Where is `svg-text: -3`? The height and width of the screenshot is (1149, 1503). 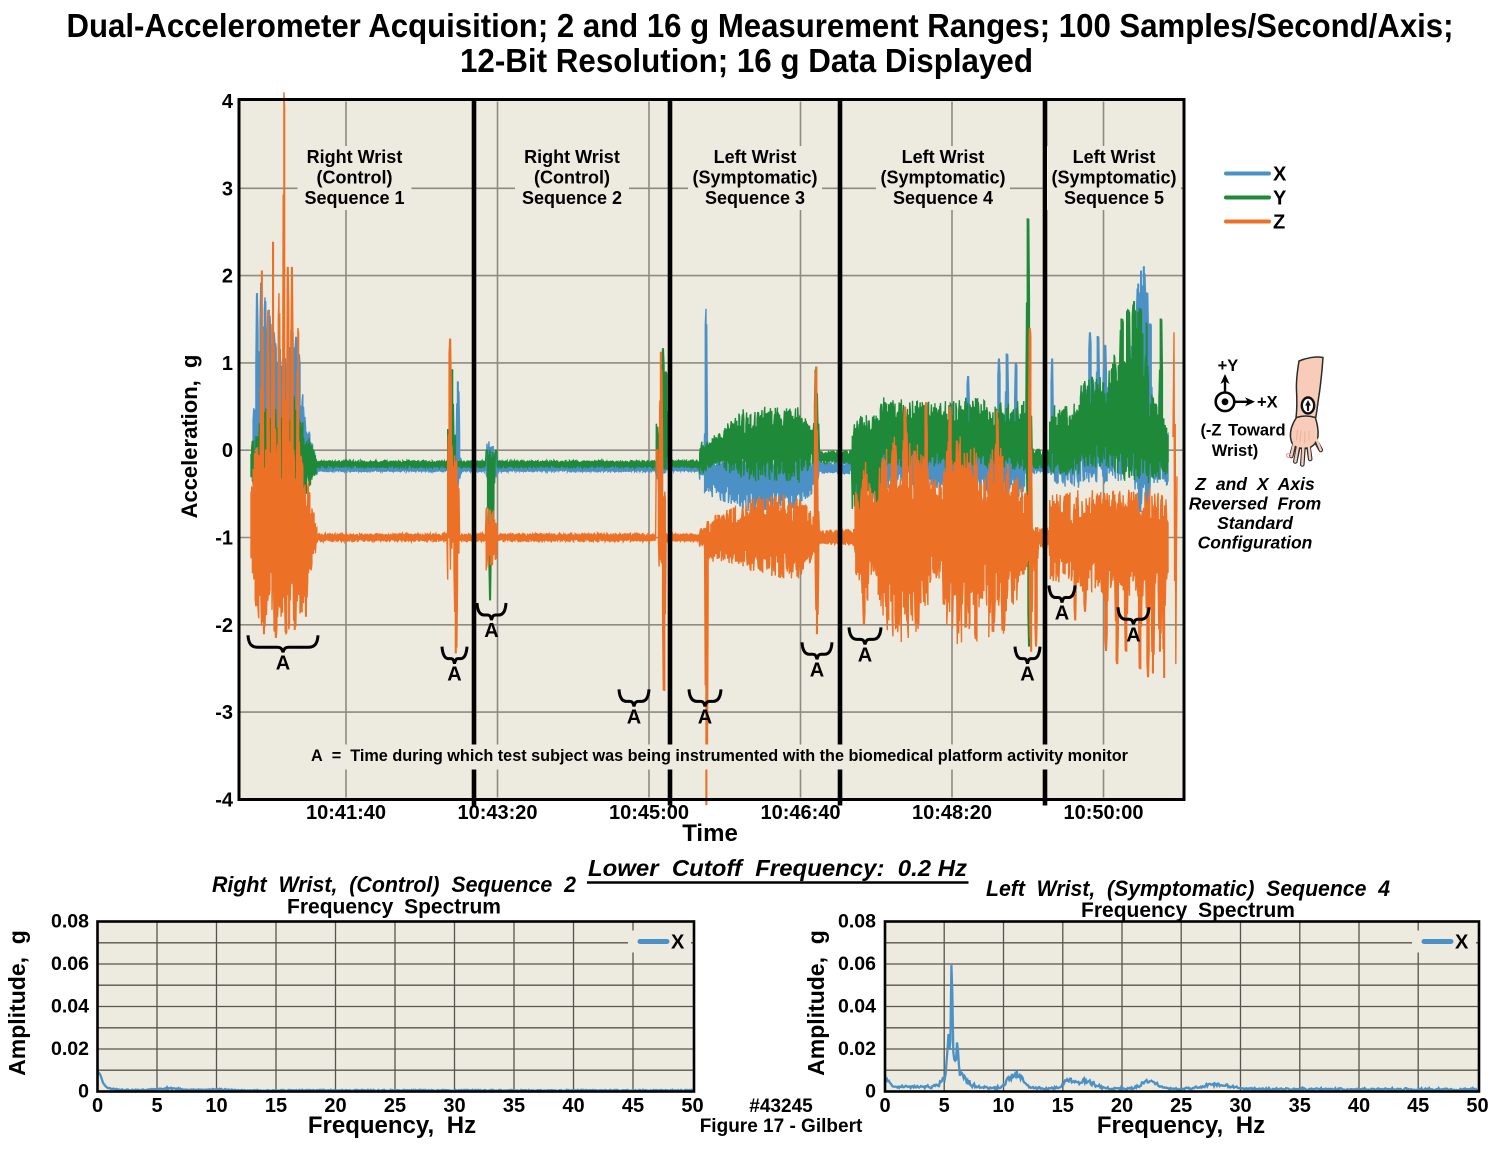 svg-text: -3 is located at coordinates (224, 713).